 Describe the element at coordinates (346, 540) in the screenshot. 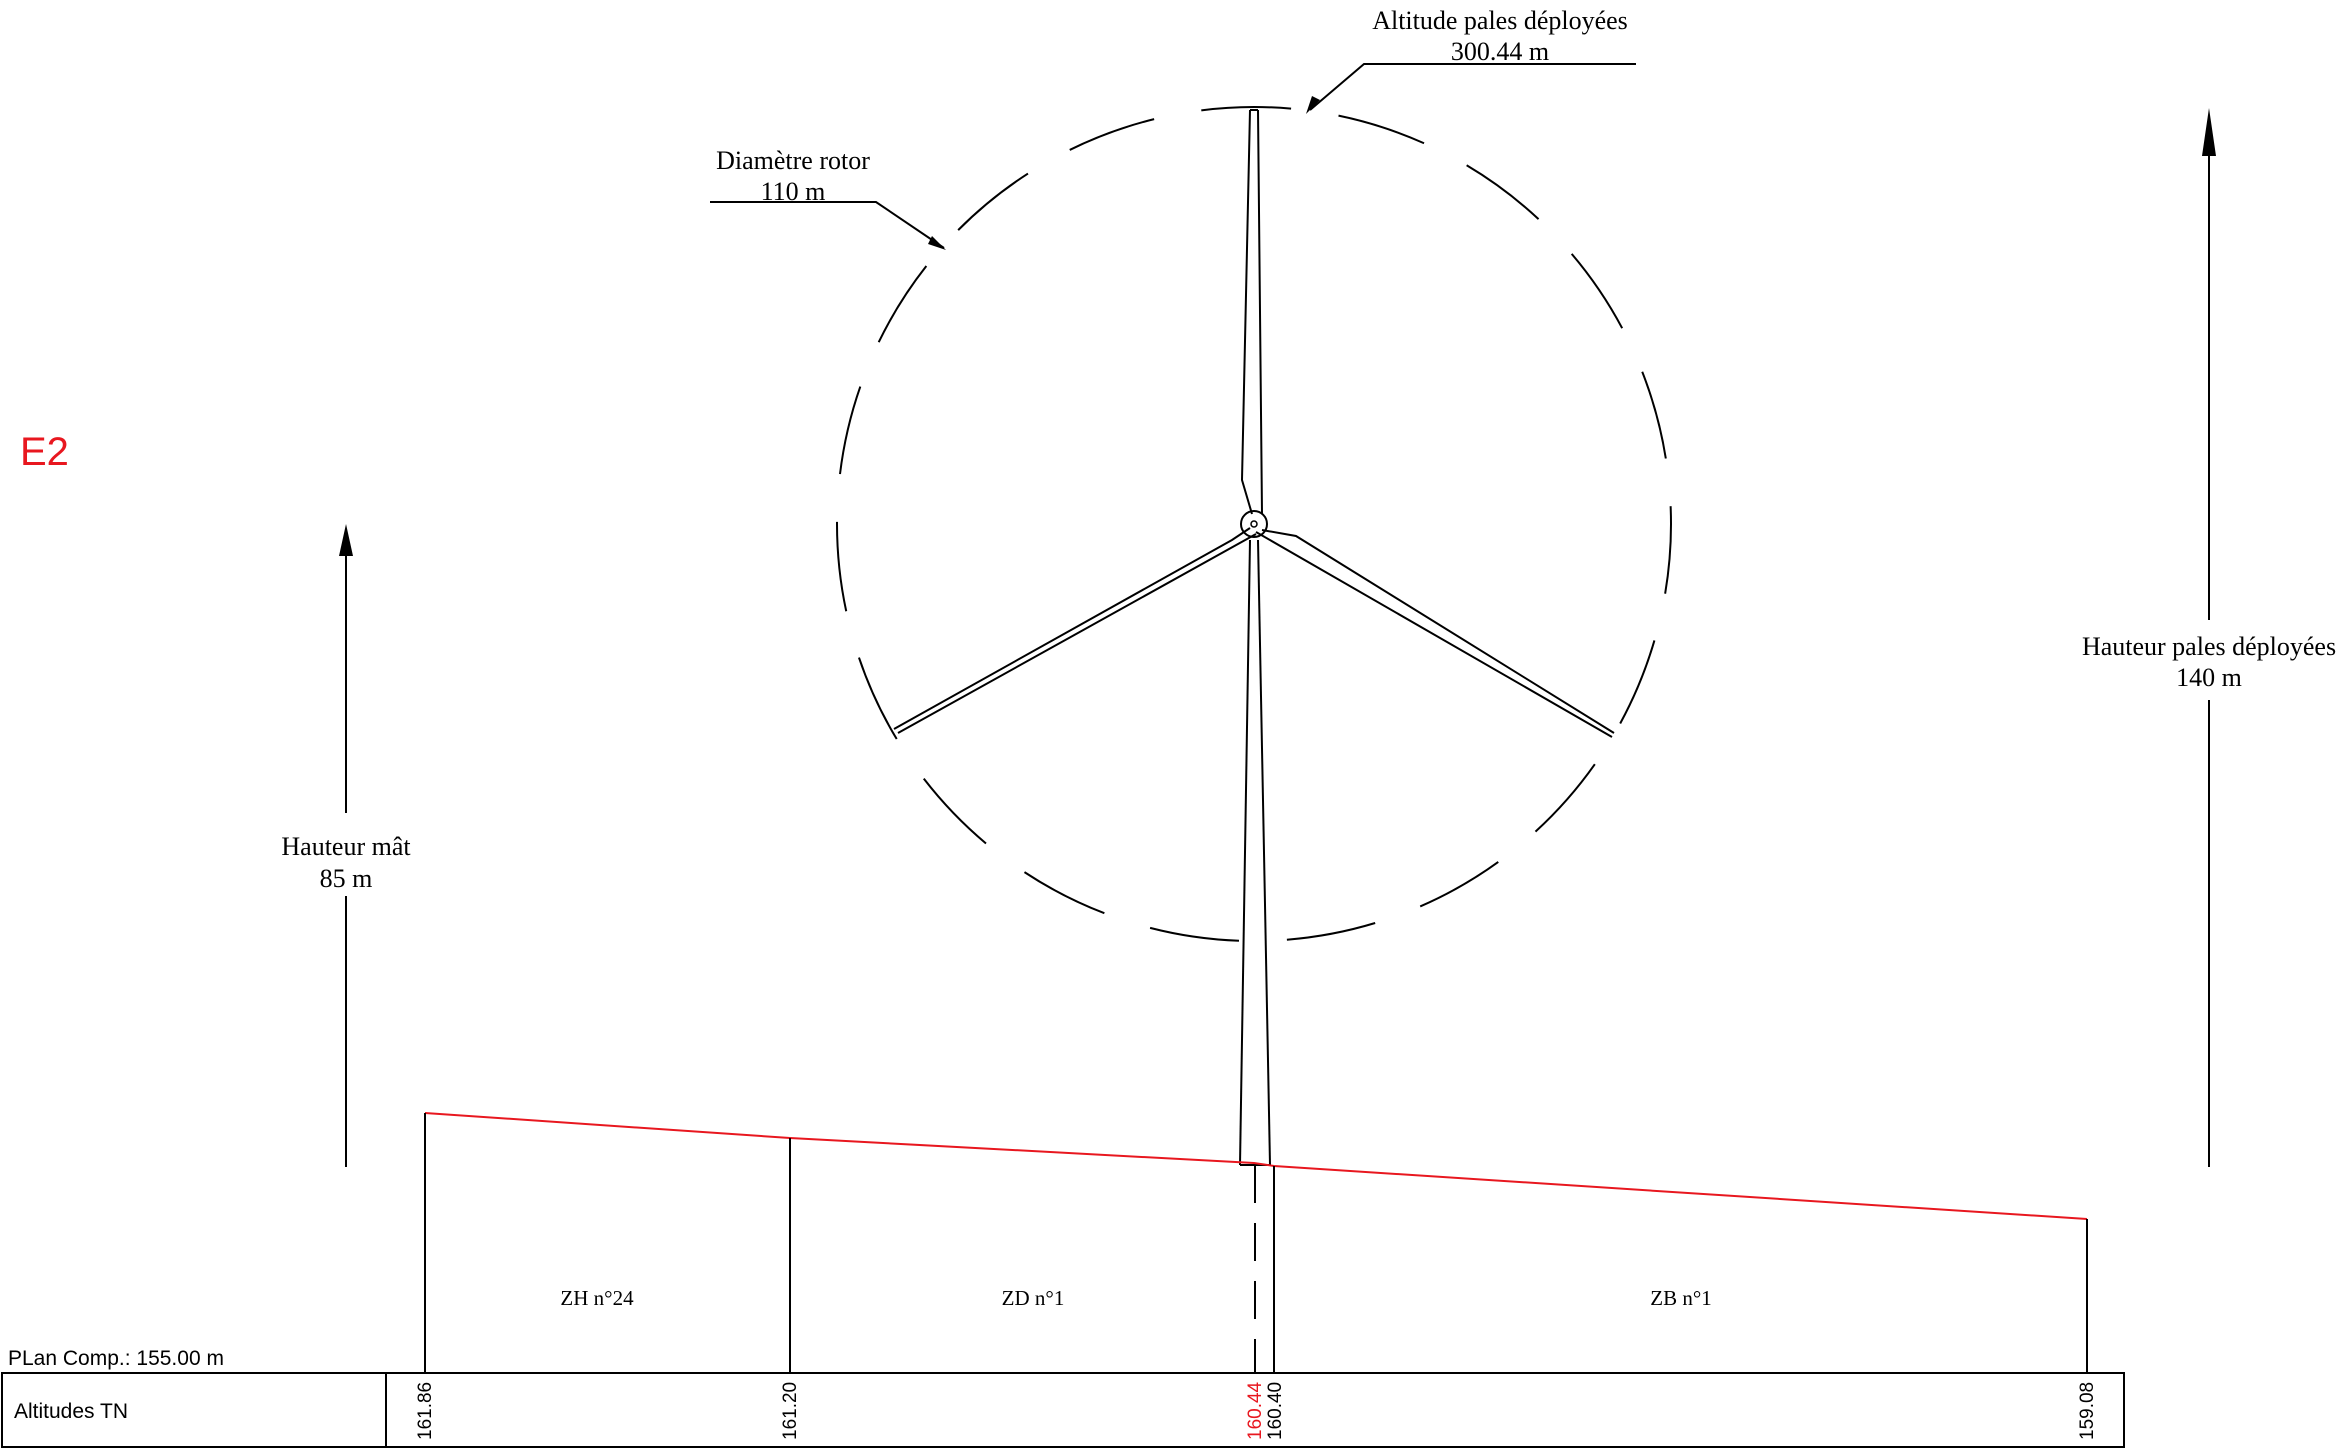

I see `mast-height-arrow` at that location.